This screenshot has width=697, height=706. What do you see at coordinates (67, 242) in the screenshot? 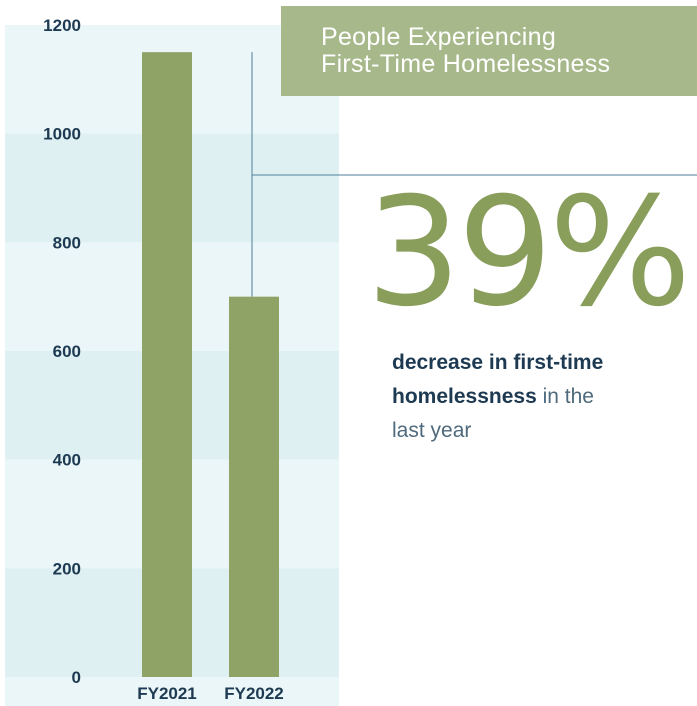
I see `y-tick-label: 800` at bounding box center [67, 242].